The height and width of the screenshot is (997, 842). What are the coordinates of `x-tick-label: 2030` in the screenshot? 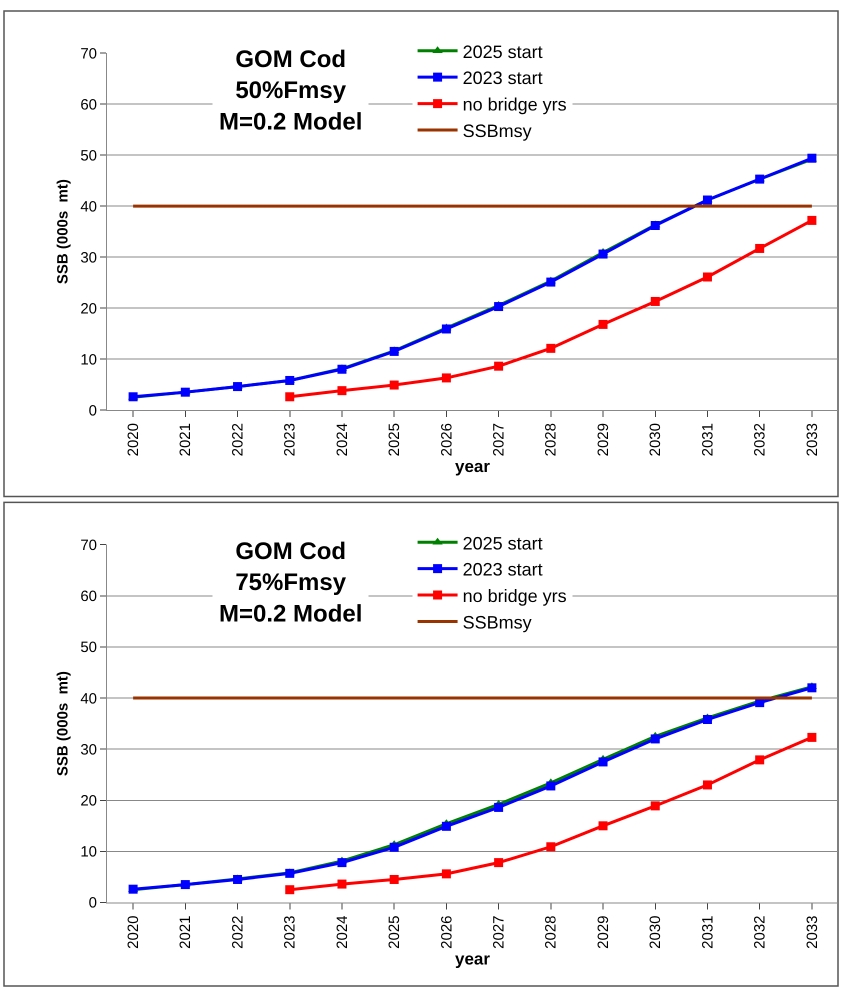 It's located at (655, 932).